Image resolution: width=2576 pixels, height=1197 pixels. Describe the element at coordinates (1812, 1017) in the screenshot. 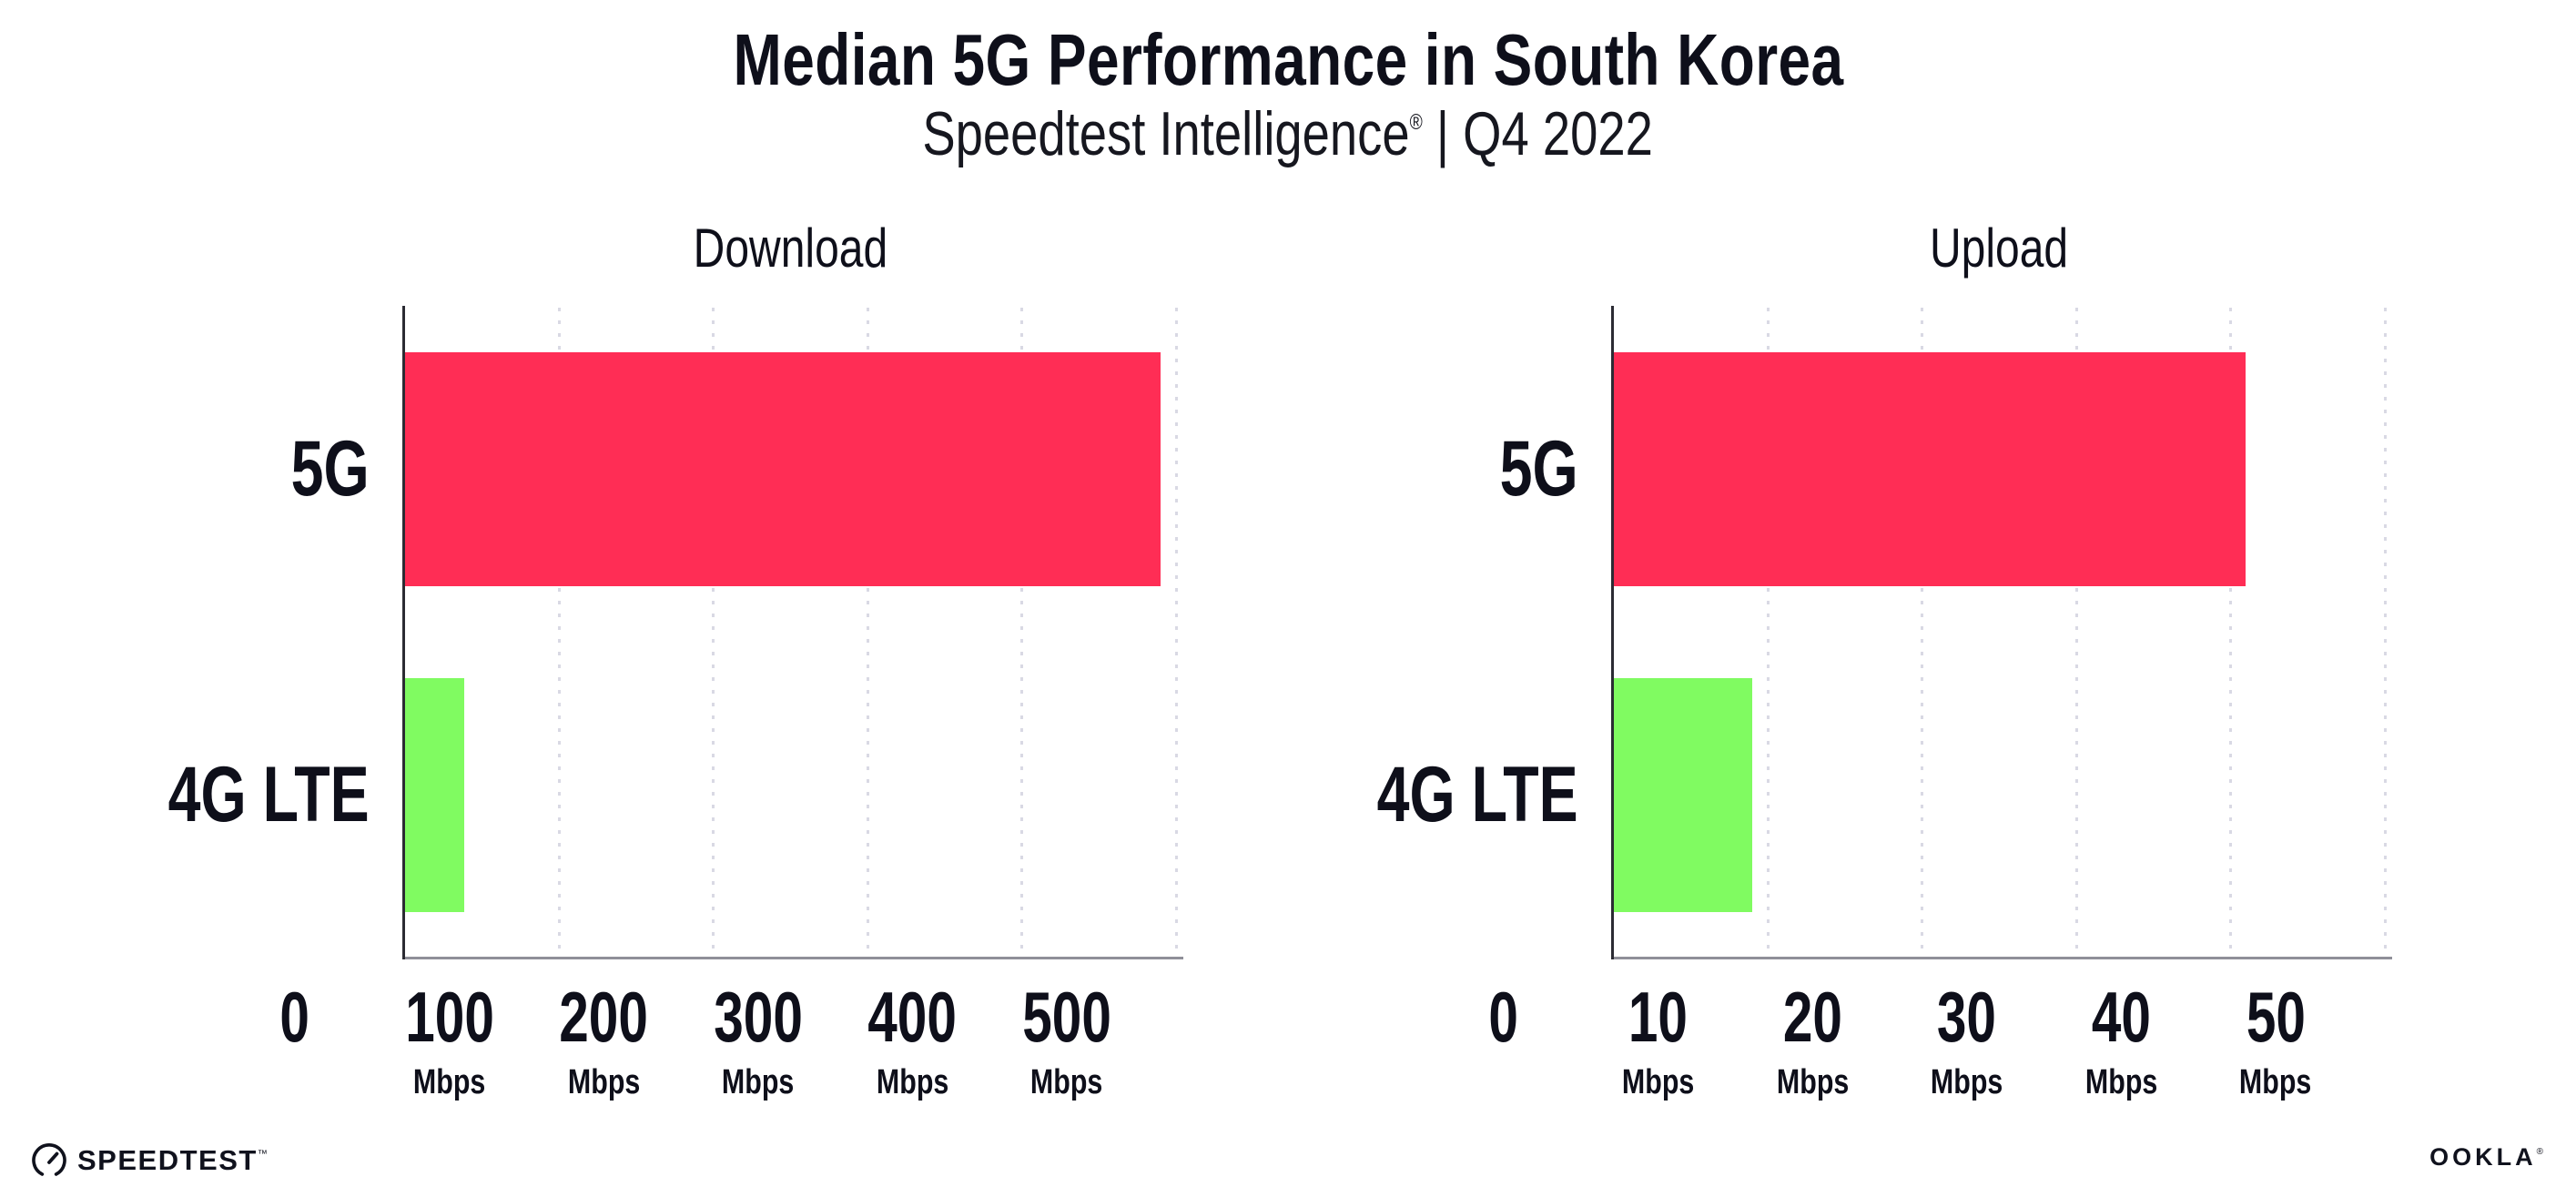

I see `x-tick-value: 20` at that location.